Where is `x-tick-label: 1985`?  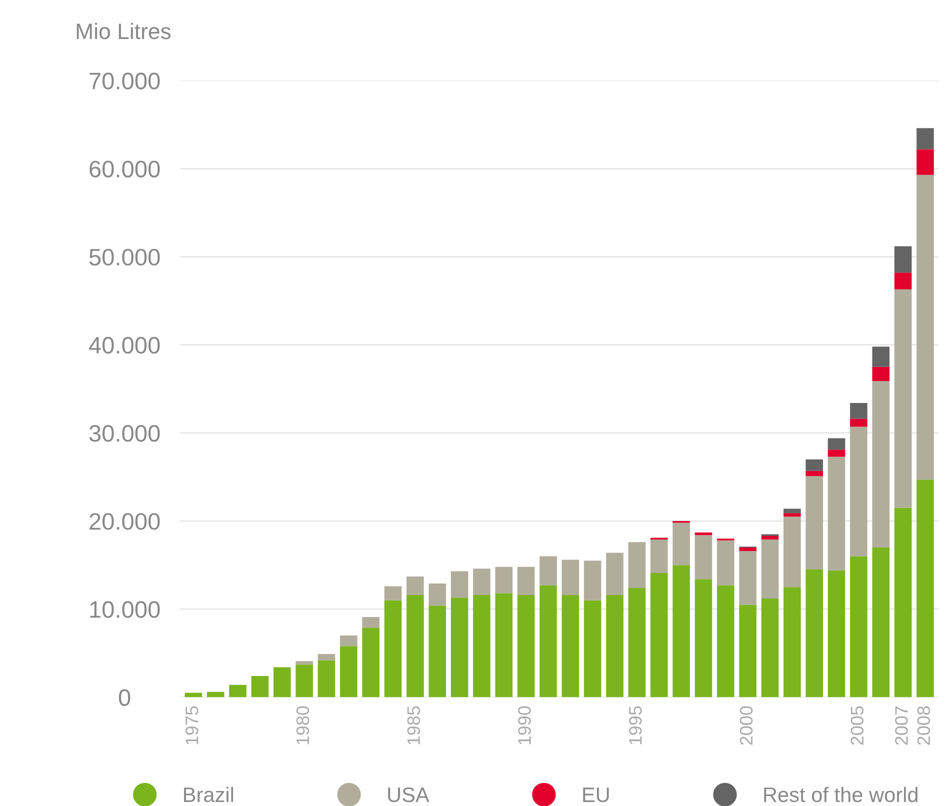 x-tick-label: 1985 is located at coordinates (413, 725).